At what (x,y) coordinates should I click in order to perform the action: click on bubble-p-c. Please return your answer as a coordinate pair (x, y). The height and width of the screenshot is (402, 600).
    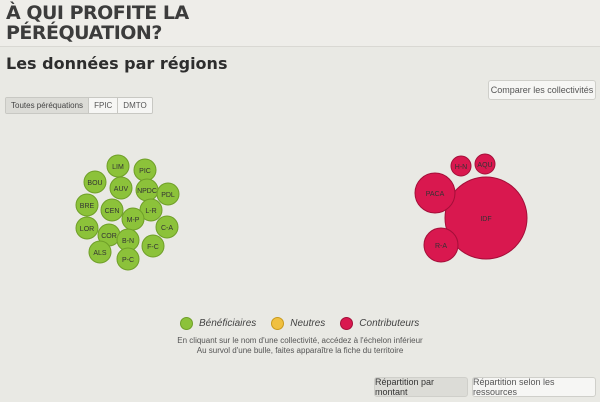
    Looking at the image, I should click on (128, 259).